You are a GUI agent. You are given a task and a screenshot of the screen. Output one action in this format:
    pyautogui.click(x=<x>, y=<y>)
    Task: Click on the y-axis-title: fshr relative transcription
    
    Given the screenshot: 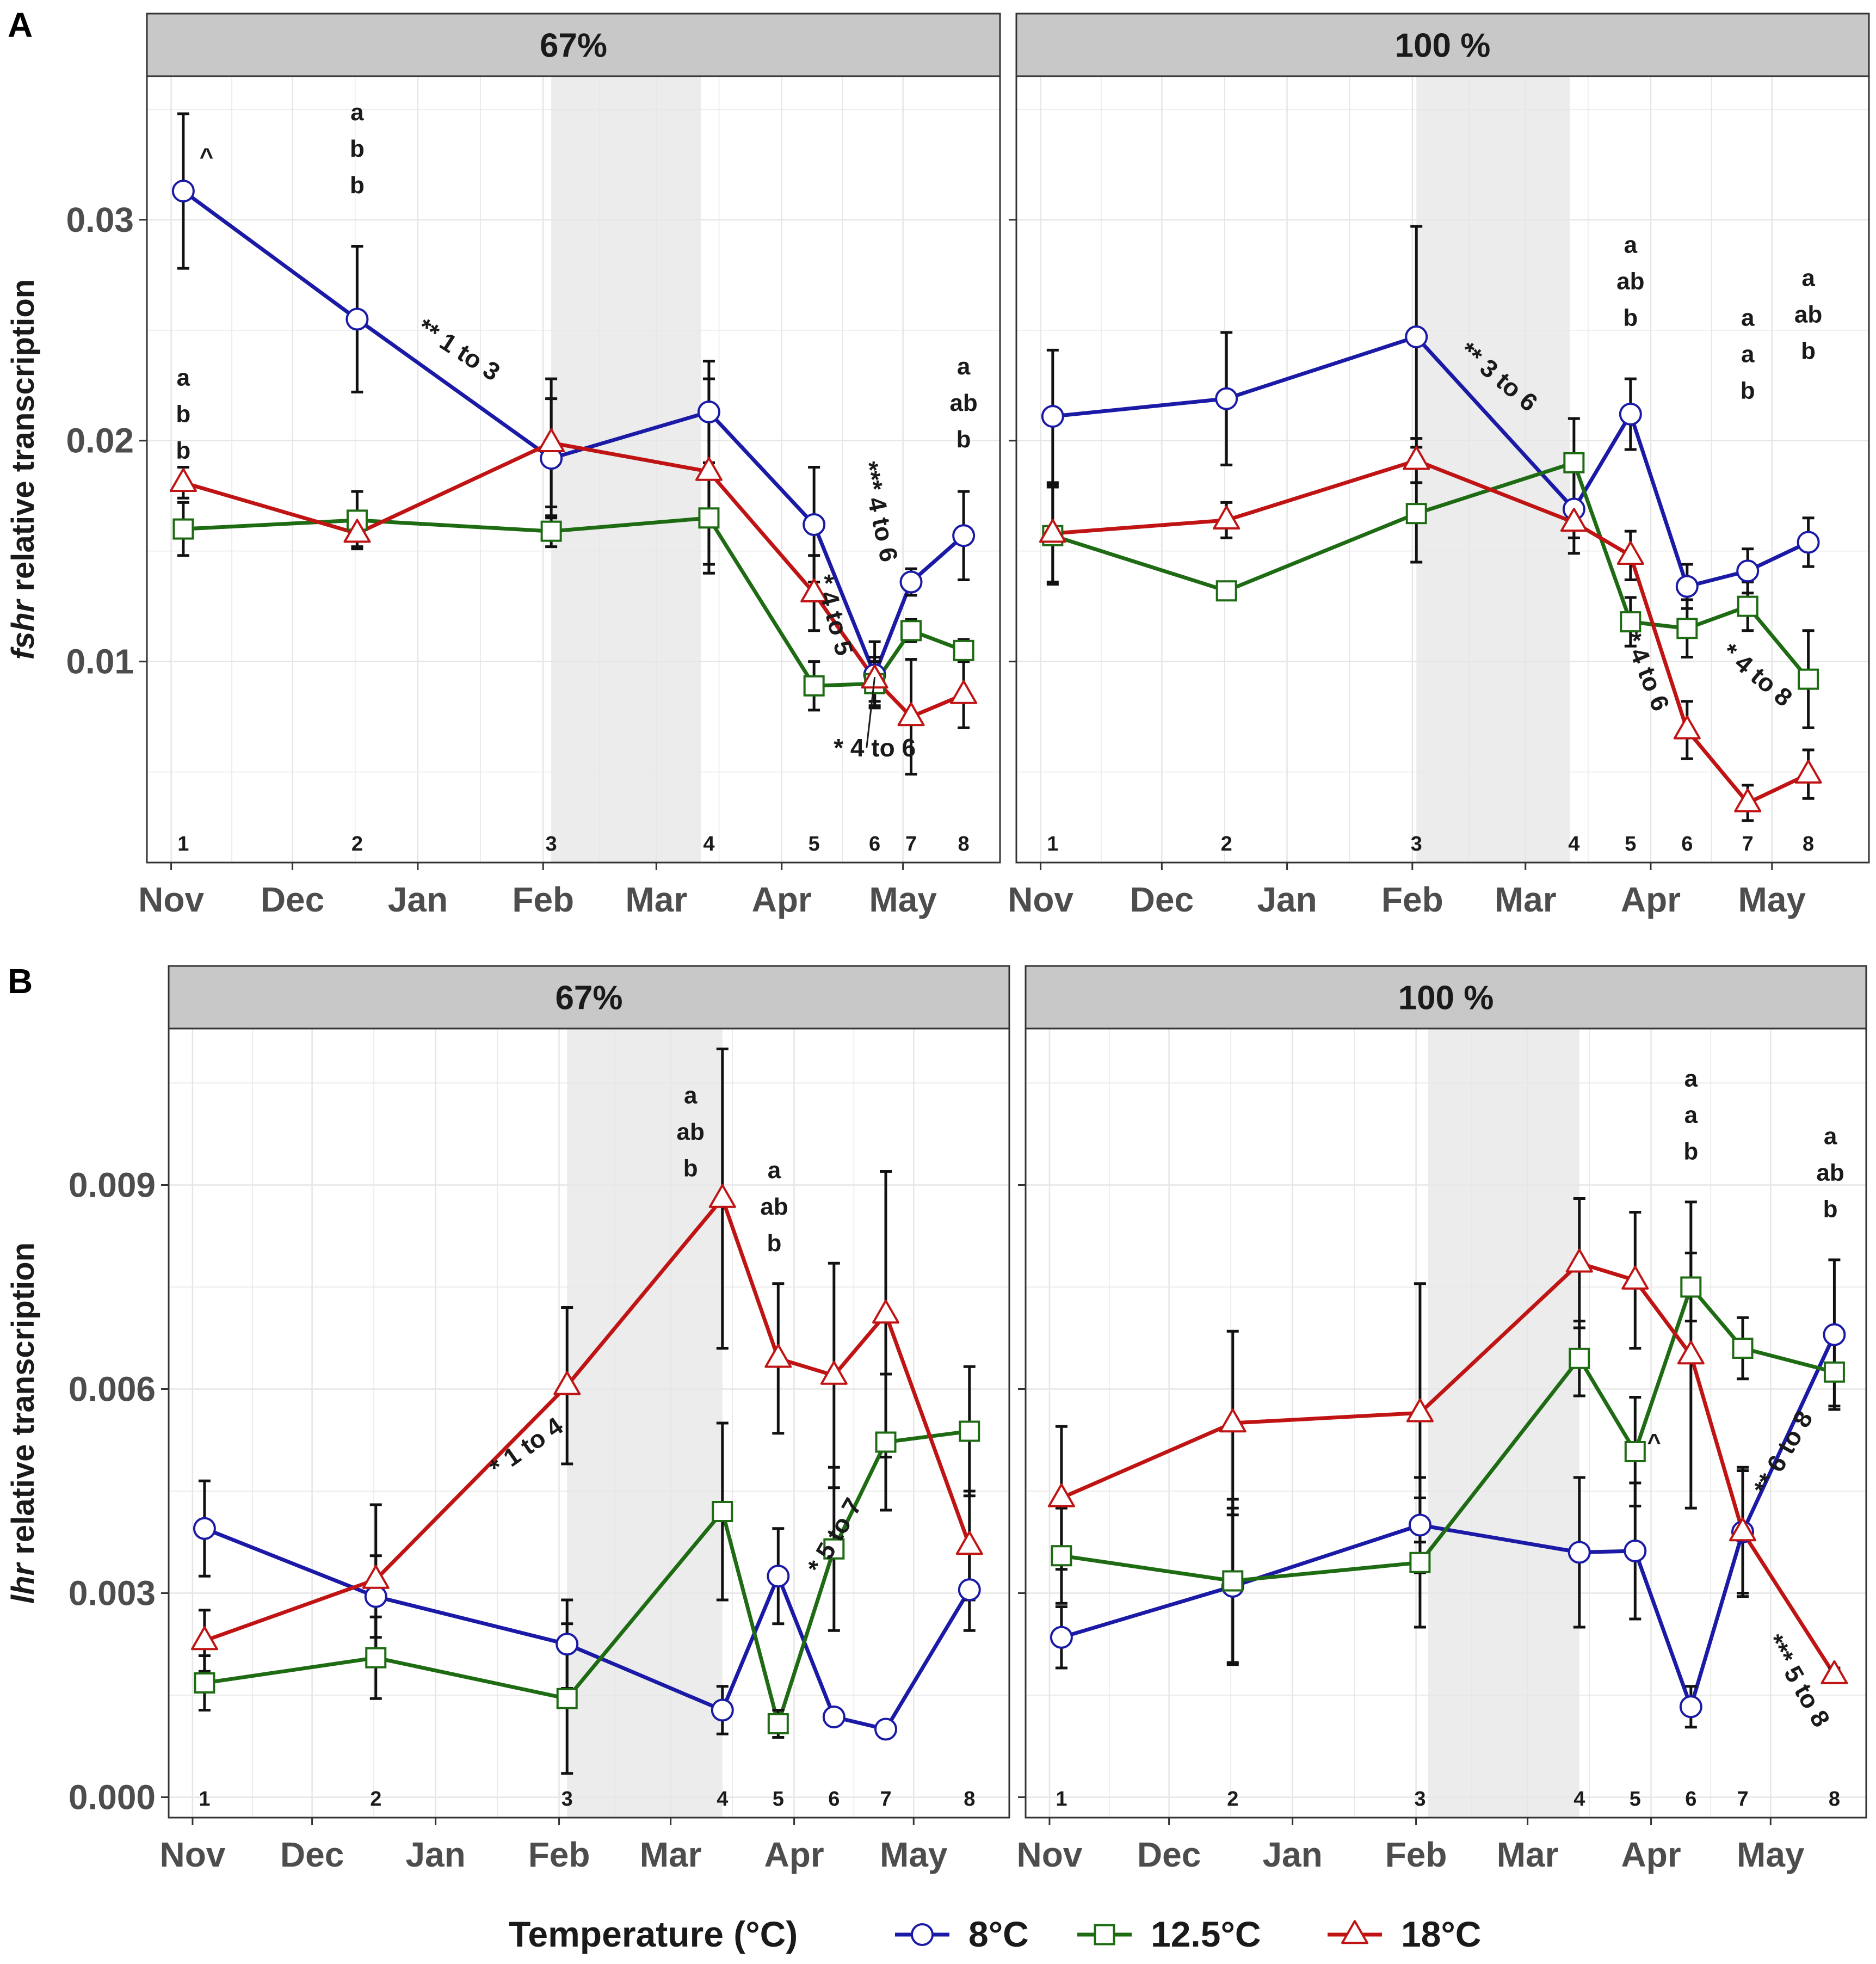 What is the action you would take?
    pyautogui.click(x=23, y=469)
    